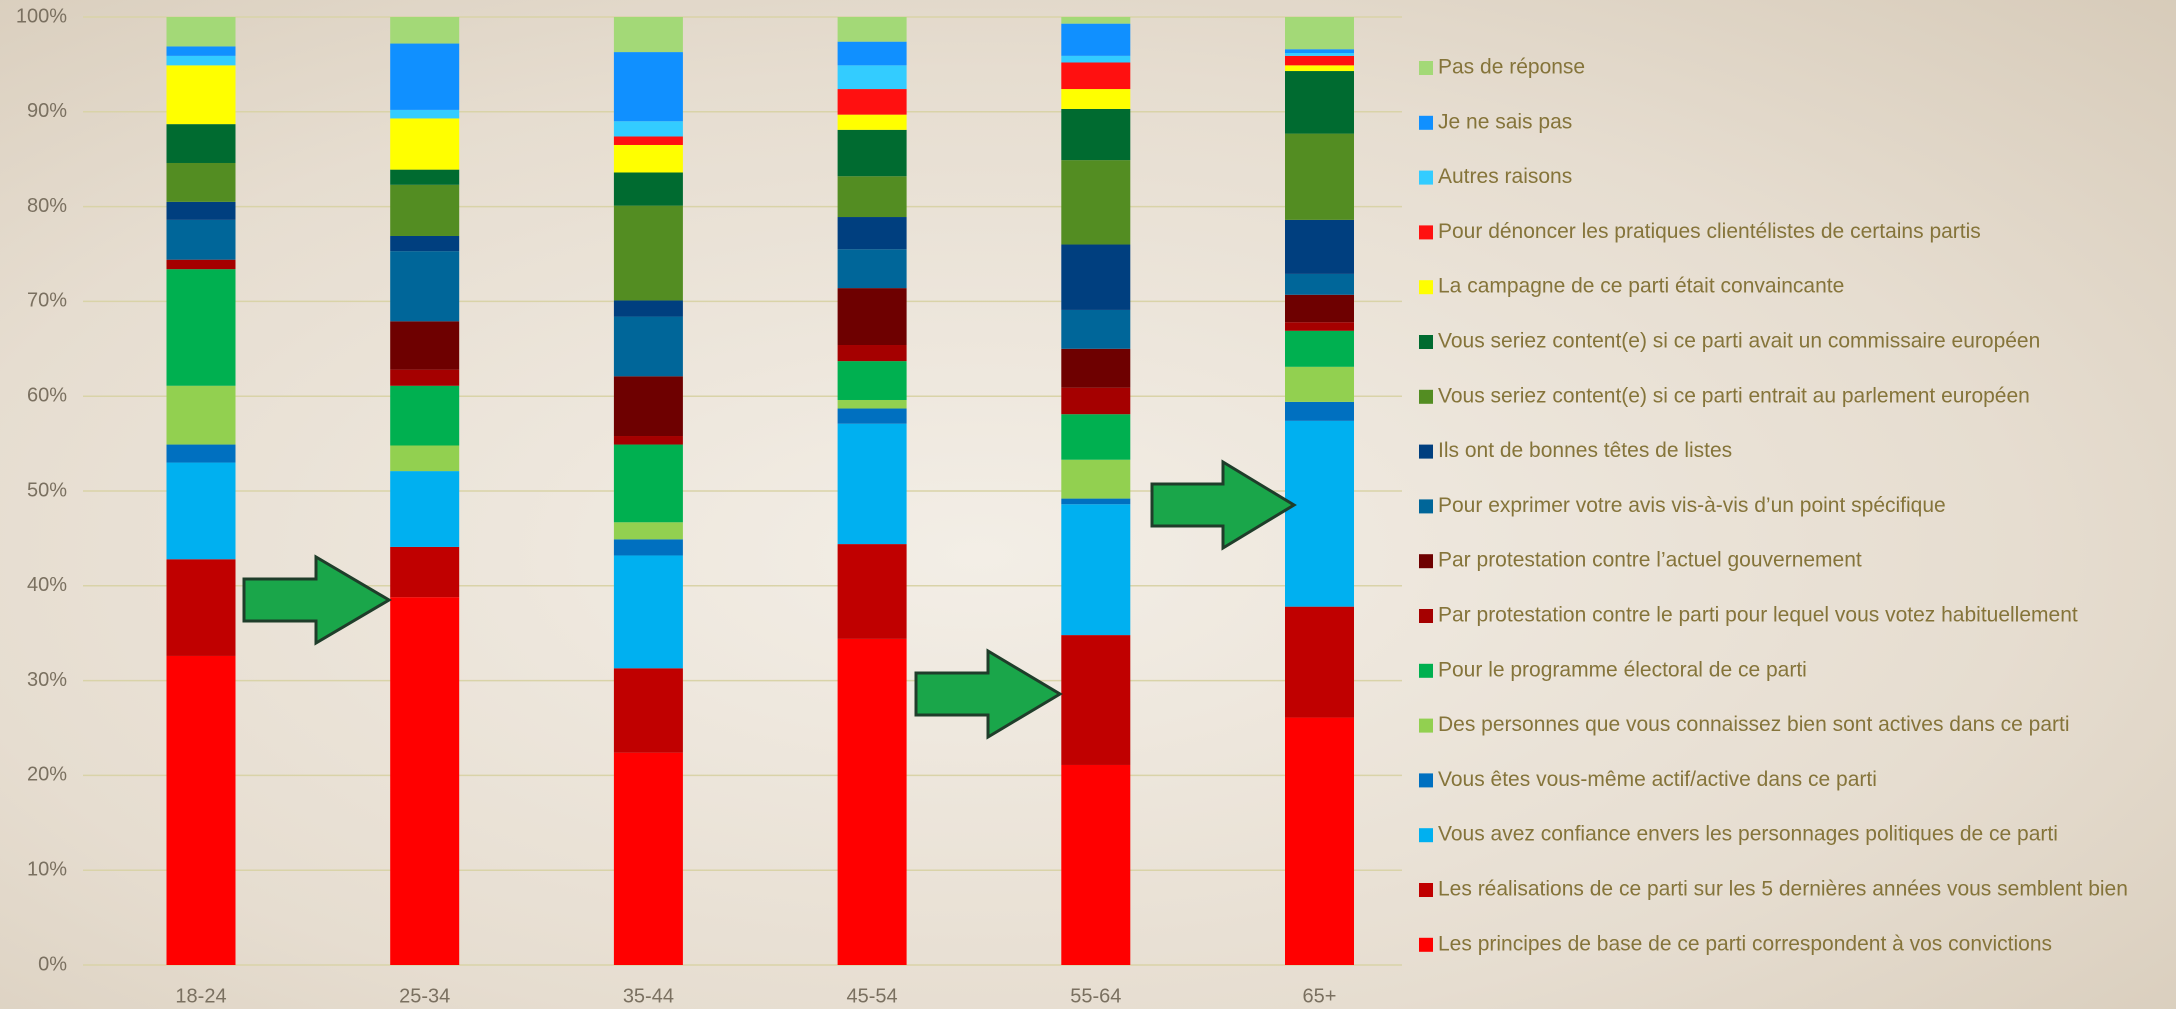  I want to click on legend-label: Pas de réponse, so click(1511, 67).